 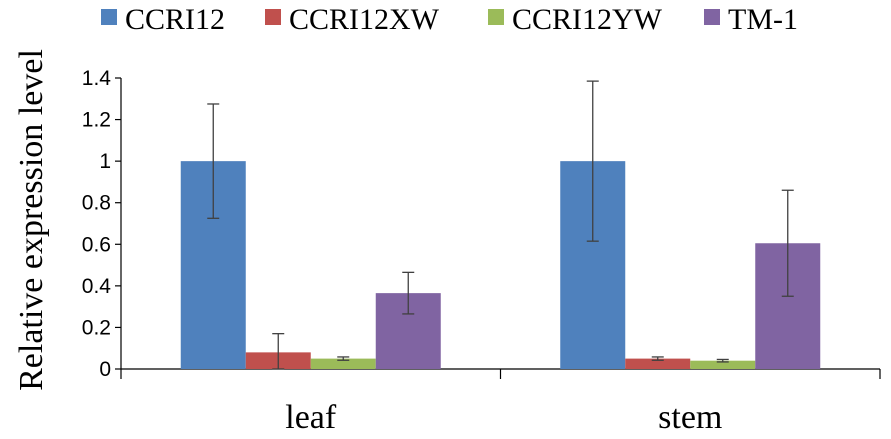 What do you see at coordinates (587, 19) in the screenshot?
I see `legend-label: CCRI12YW` at bounding box center [587, 19].